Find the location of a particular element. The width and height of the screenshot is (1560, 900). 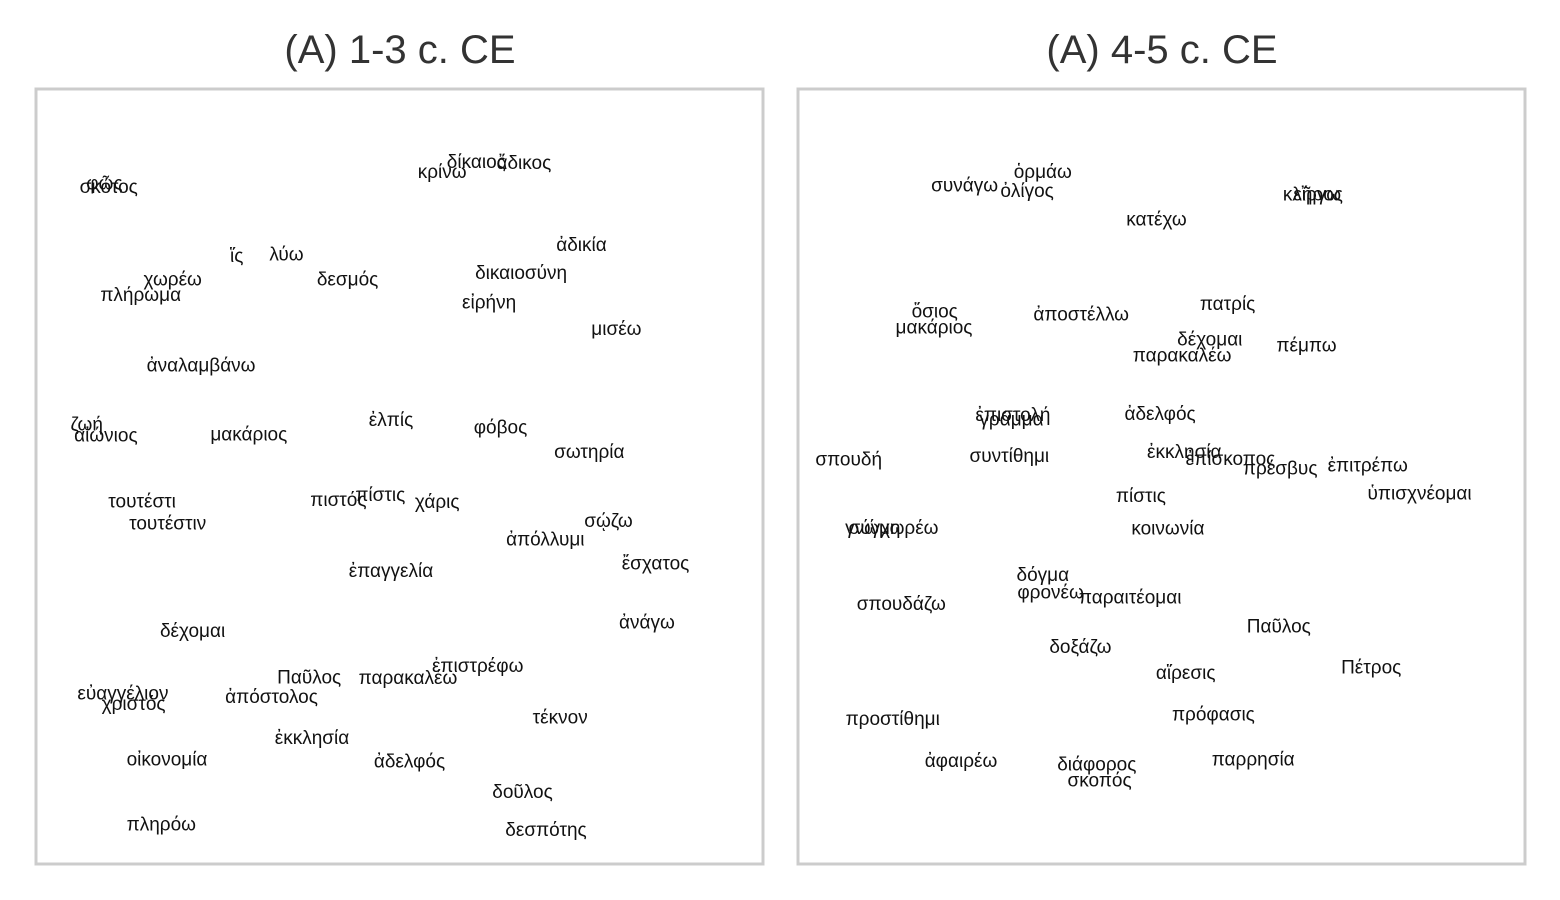

word-label-left: δικαιοσύνη is located at coordinates (521, 273).